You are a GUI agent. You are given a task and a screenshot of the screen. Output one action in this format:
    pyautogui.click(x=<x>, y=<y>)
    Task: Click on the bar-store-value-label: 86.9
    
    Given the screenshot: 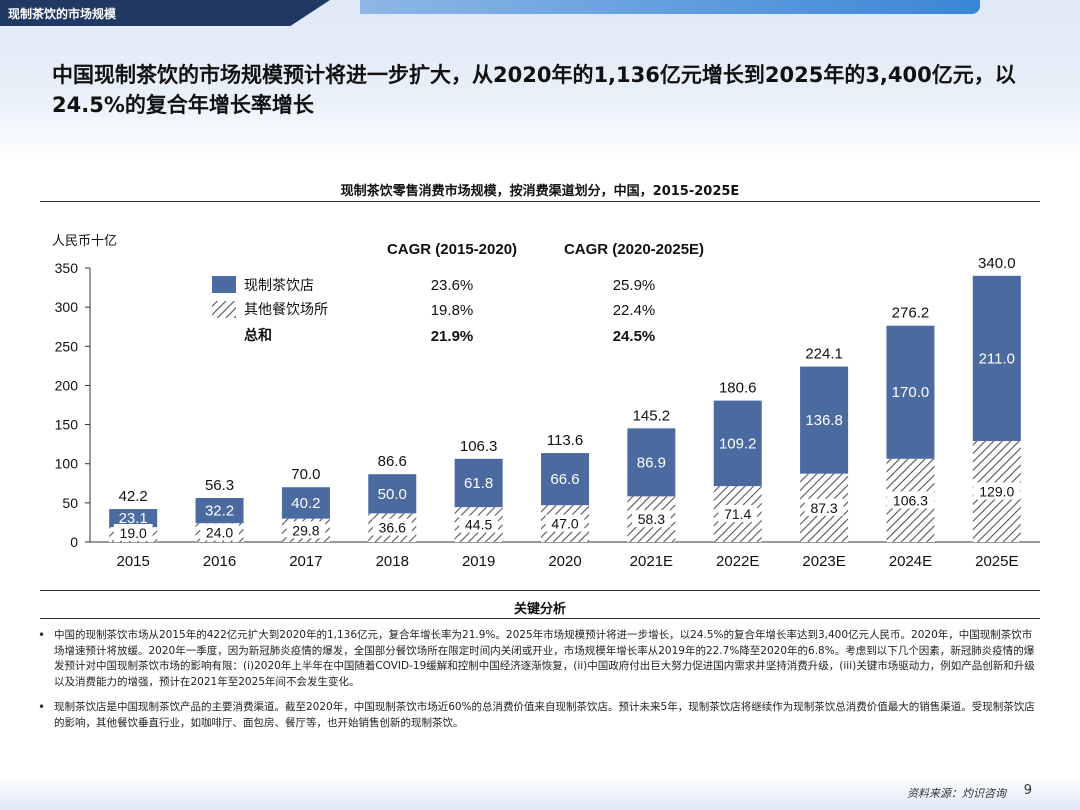 What is the action you would take?
    pyautogui.click(x=651, y=462)
    